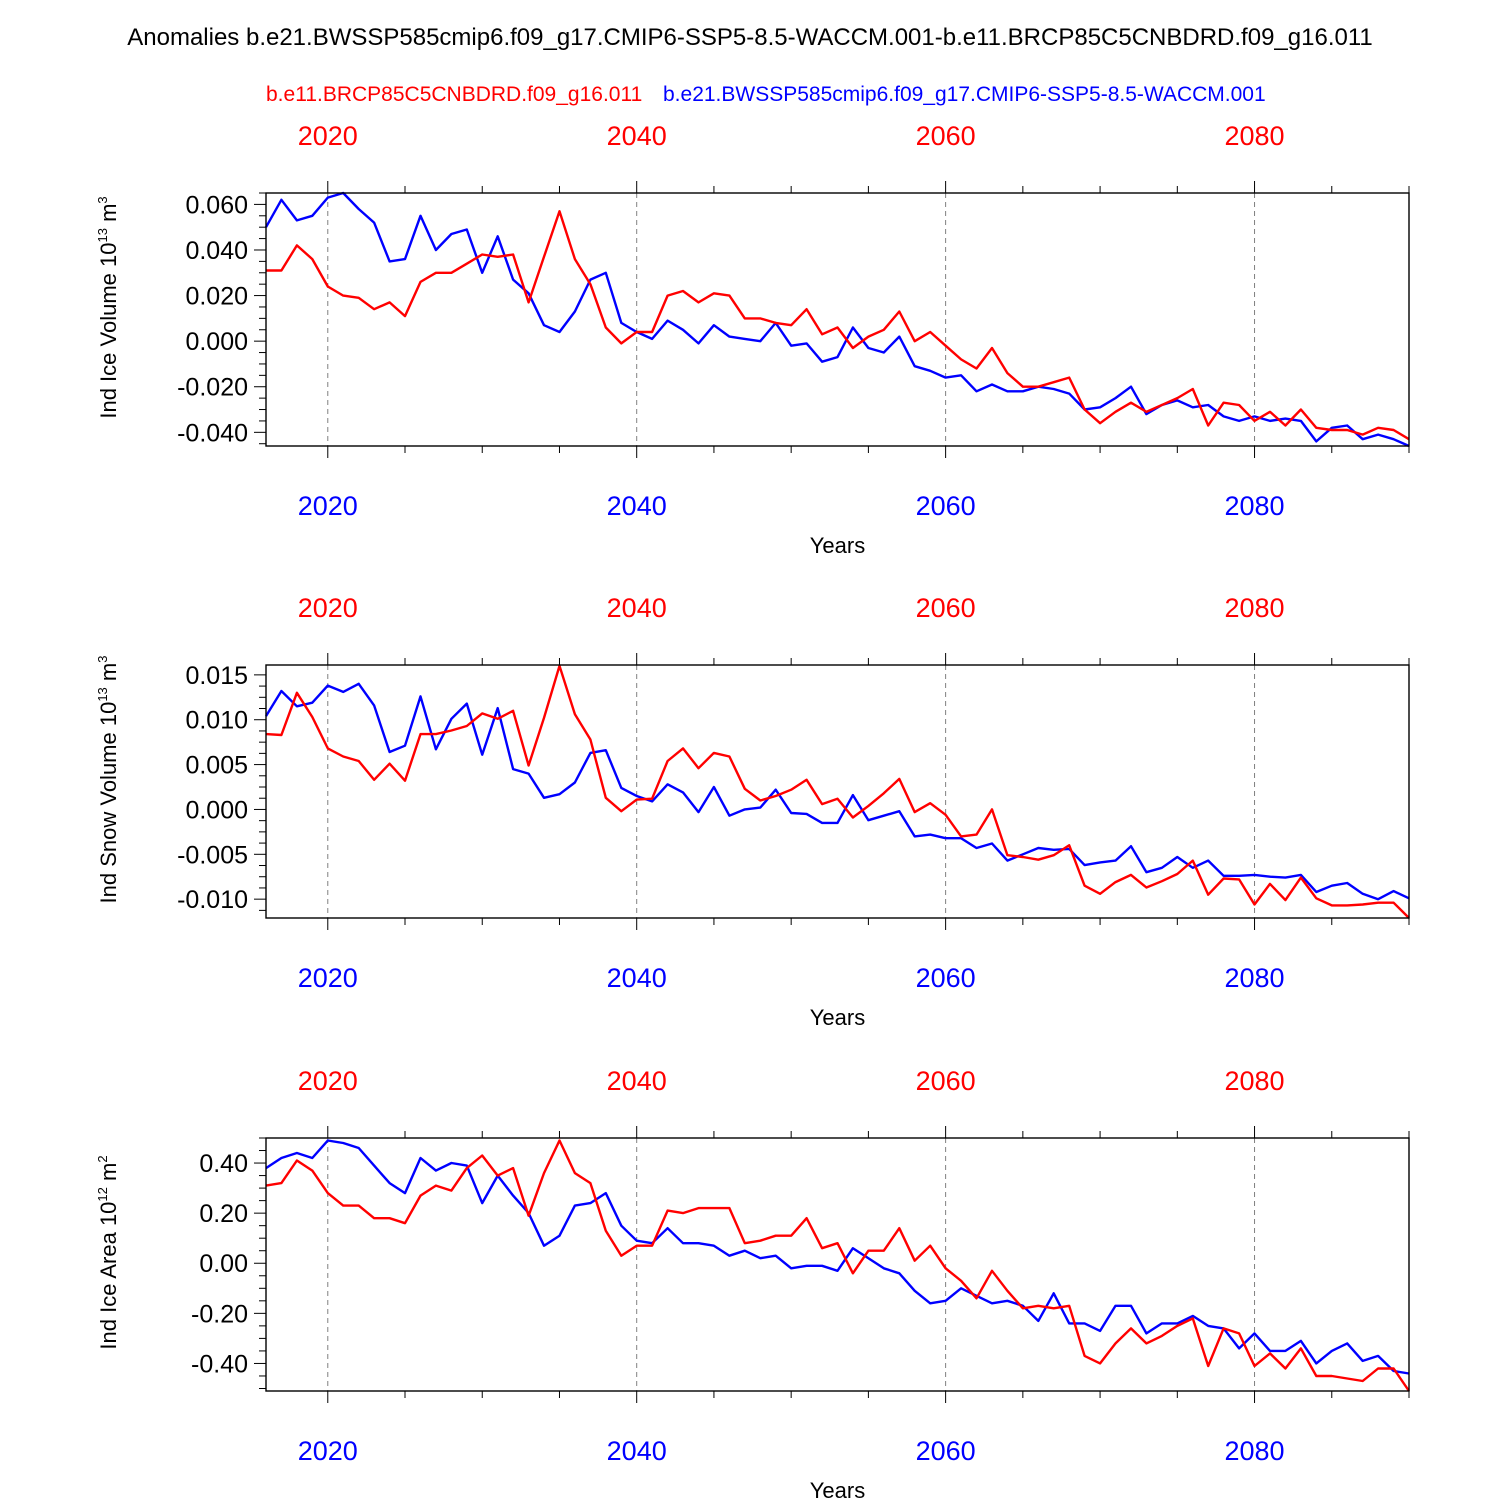  What do you see at coordinates (216, 766) in the screenshot?
I see `y-tick-label: 0.005` at bounding box center [216, 766].